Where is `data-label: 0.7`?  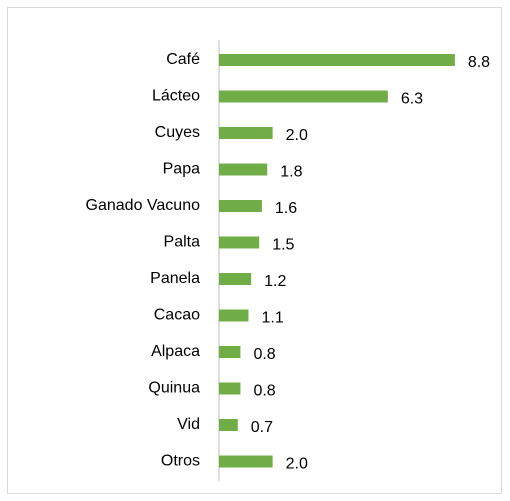 data-label: 0.7 is located at coordinates (262, 427).